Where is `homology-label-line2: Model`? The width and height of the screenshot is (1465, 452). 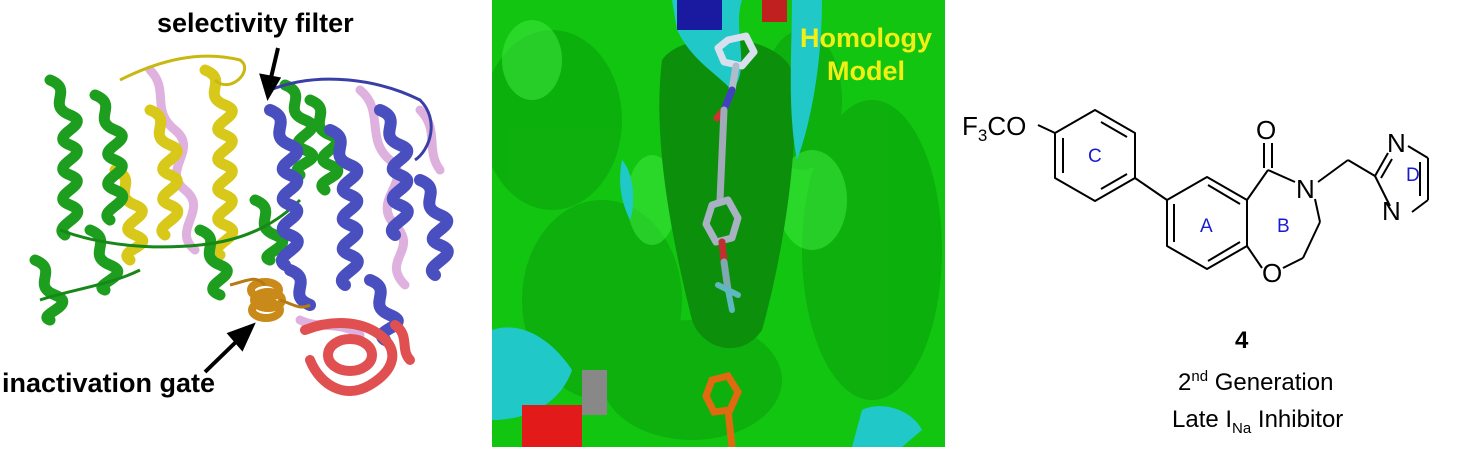
homology-label-line2: Model is located at coordinates (866, 71).